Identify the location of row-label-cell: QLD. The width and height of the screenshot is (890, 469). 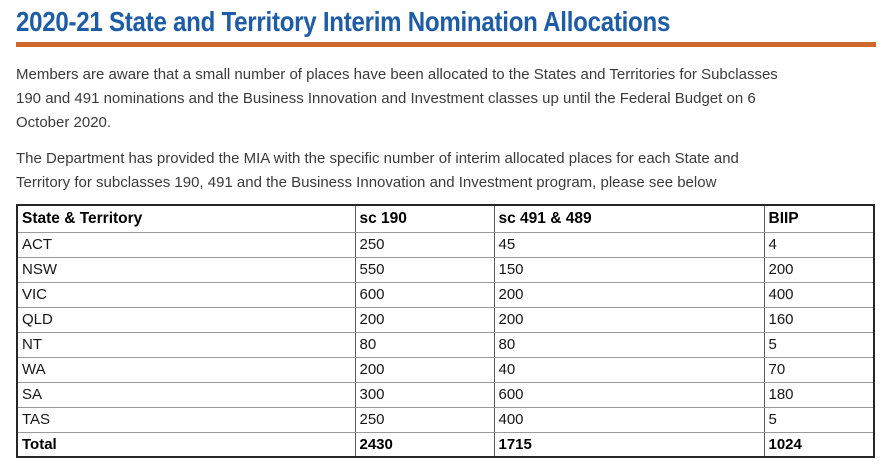
(186, 319).